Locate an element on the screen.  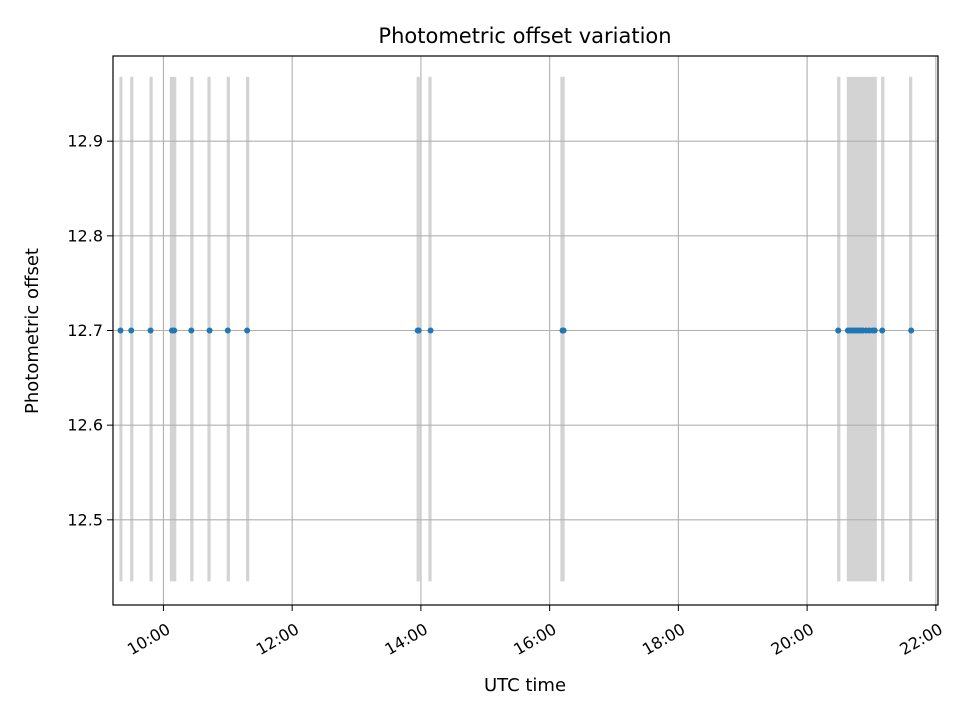
y-tick-label: 12.7 is located at coordinates (85, 330).